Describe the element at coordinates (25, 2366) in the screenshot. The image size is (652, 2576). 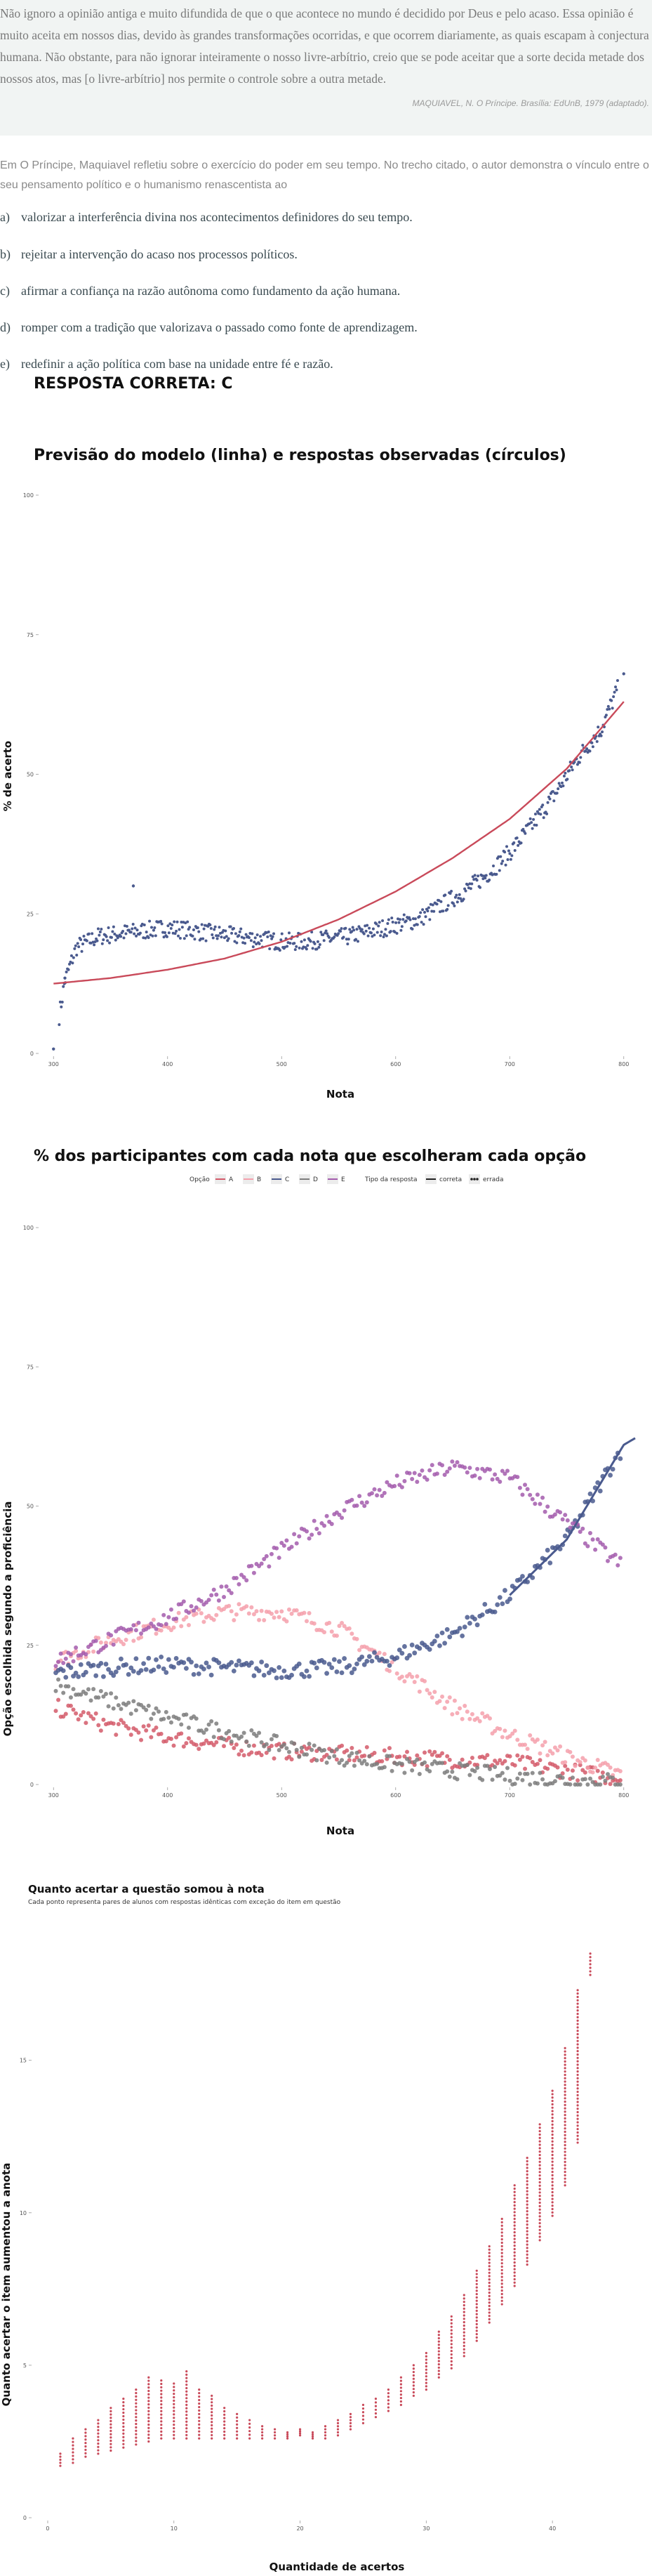
I see `y-tick-label: 5` at that location.